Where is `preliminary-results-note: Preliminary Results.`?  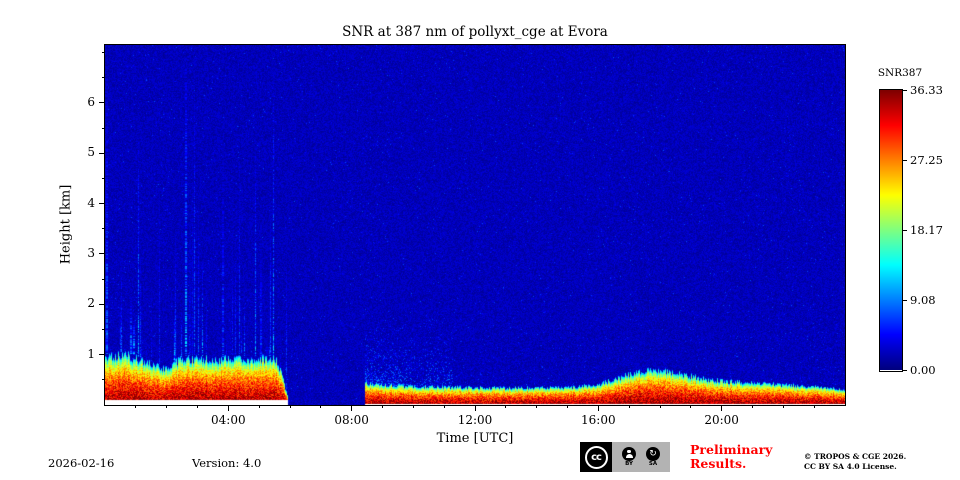 preliminary-results-note: Preliminary Results. is located at coordinates (731, 456).